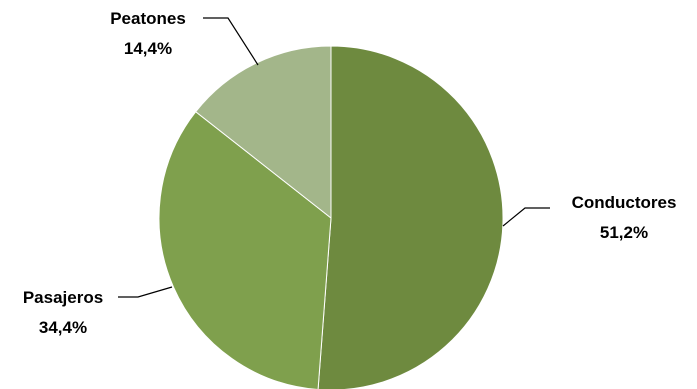 Image resolution: width=697 pixels, height=389 pixels. Describe the element at coordinates (145, 292) in the screenshot. I see `leader-line-pasajeros` at that location.